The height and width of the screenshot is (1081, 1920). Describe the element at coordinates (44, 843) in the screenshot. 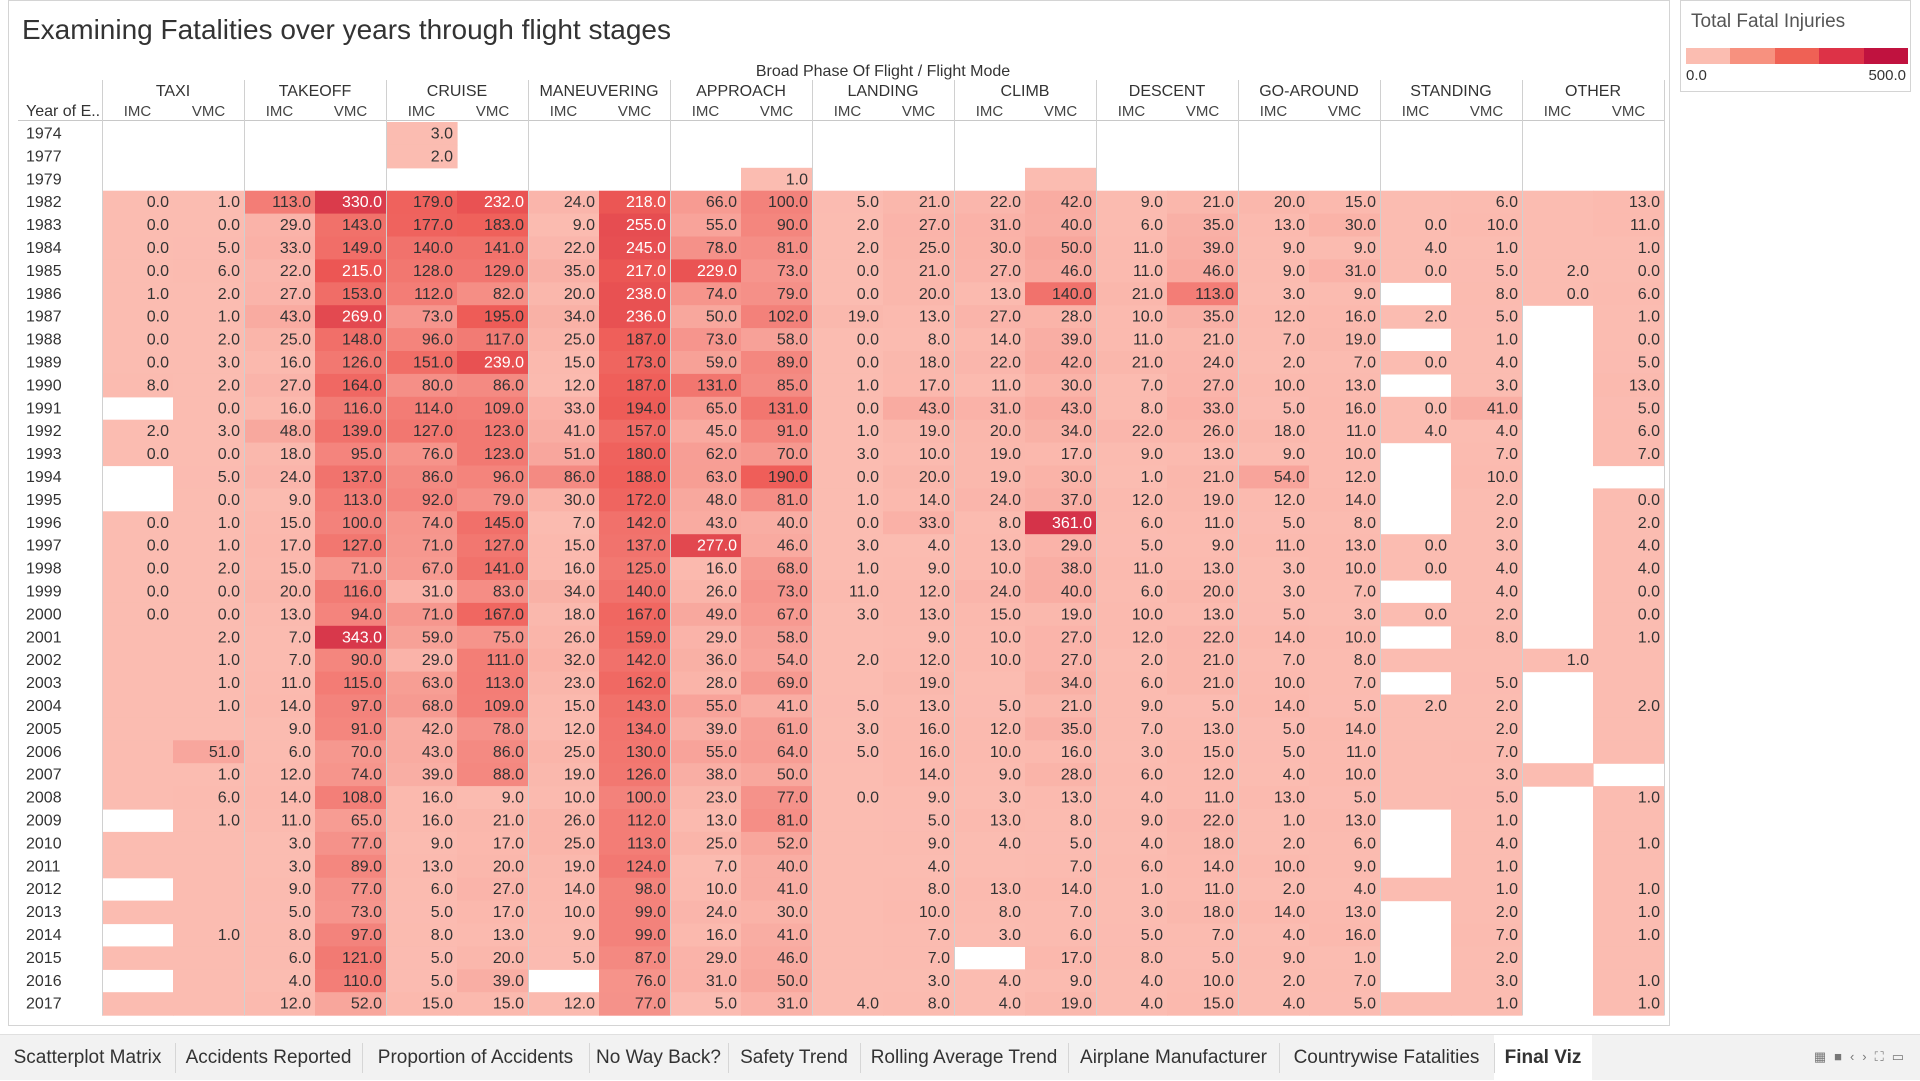

I see `year-label: 2010` at that location.